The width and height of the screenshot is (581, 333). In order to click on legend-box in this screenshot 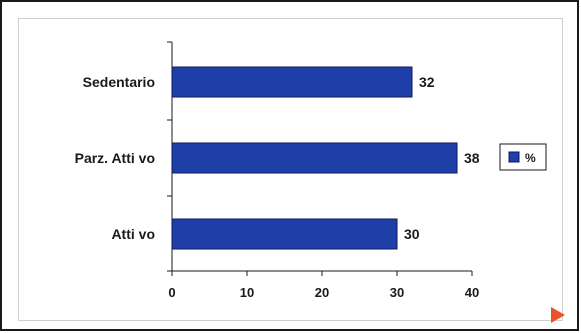, I will do `click(523, 157)`.